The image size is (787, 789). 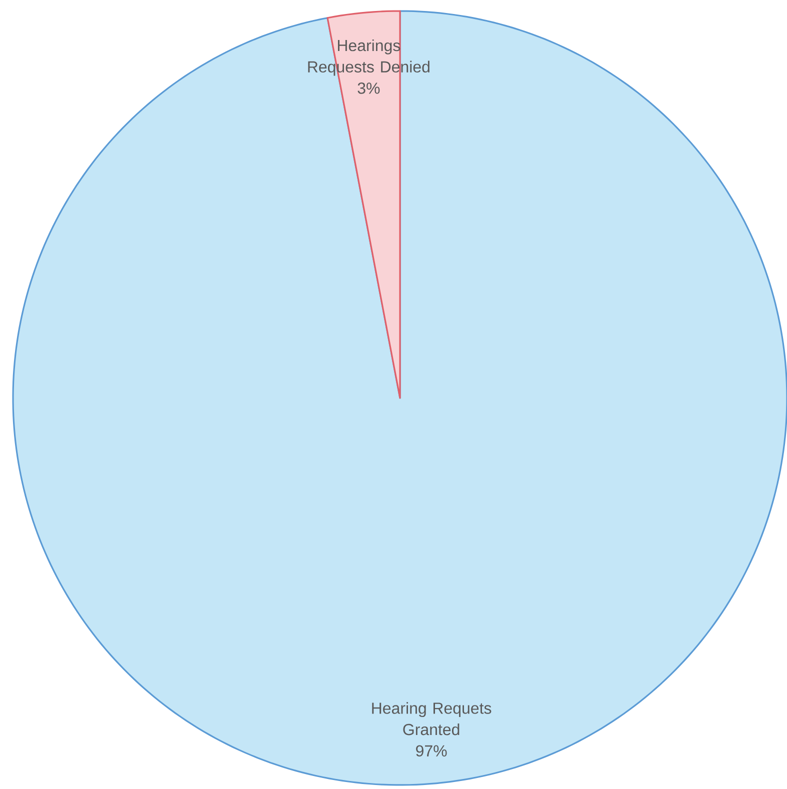 What do you see at coordinates (431, 751) in the screenshot?
I see `data-label: 97%` at bounding box center [431, 751].